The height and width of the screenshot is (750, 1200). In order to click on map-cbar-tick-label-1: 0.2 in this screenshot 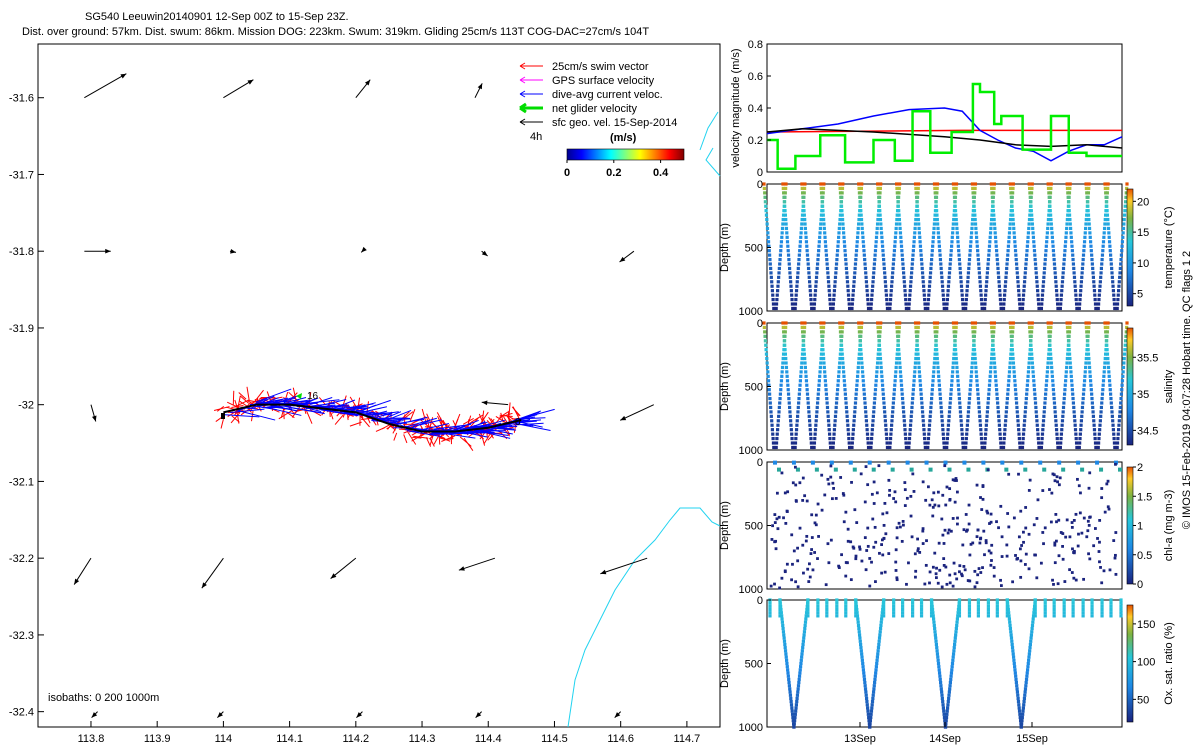, I will do `click(613, 173)`.